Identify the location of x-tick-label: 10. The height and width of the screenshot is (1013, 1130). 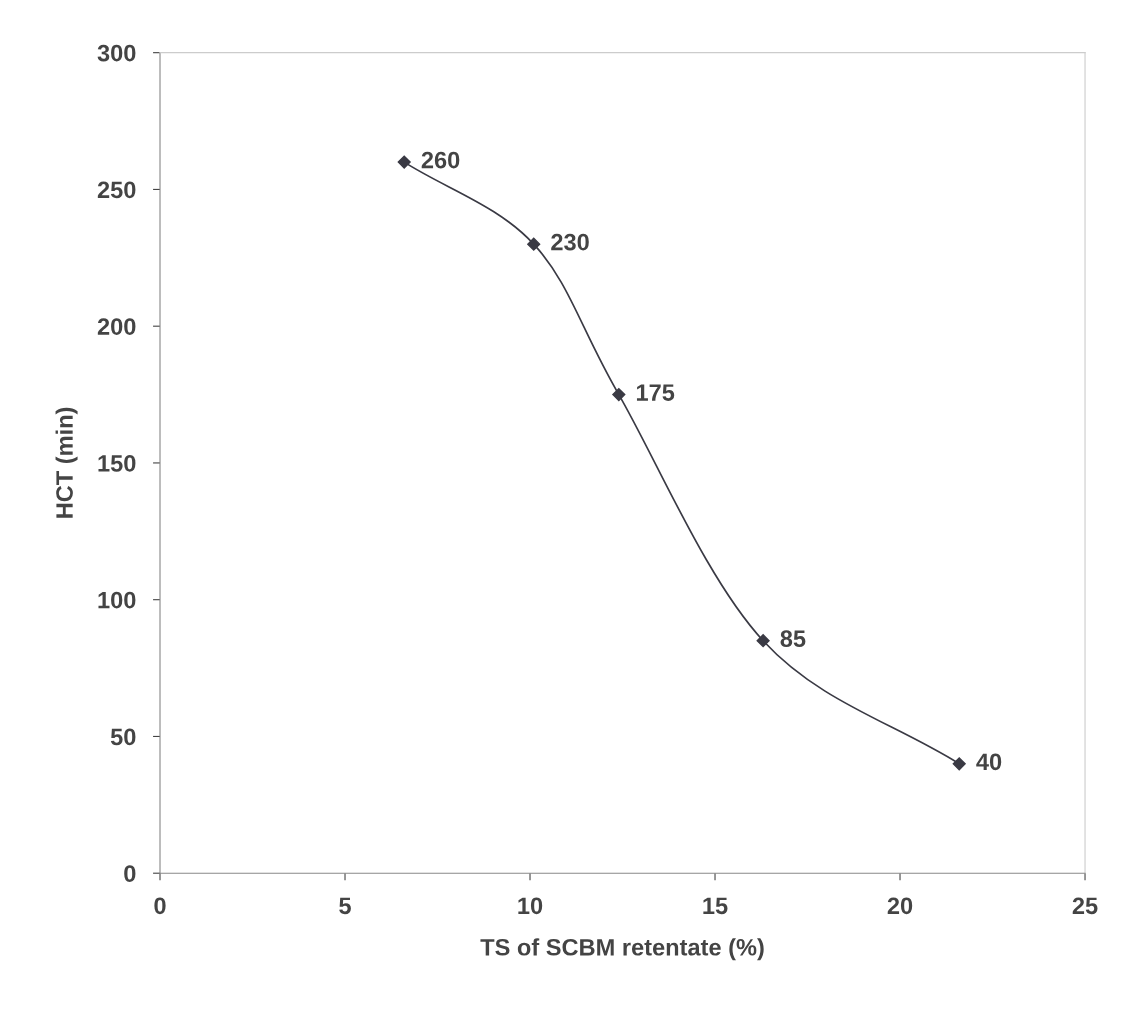
(530, 906).